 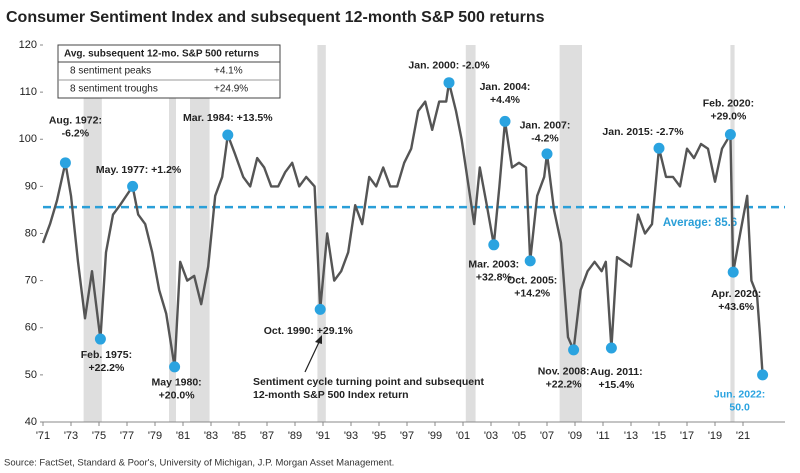 What do you see at coordinates (31, 233) in the screenshot?
I see `y-tick-label: 80` at bounding box center [31, 233].